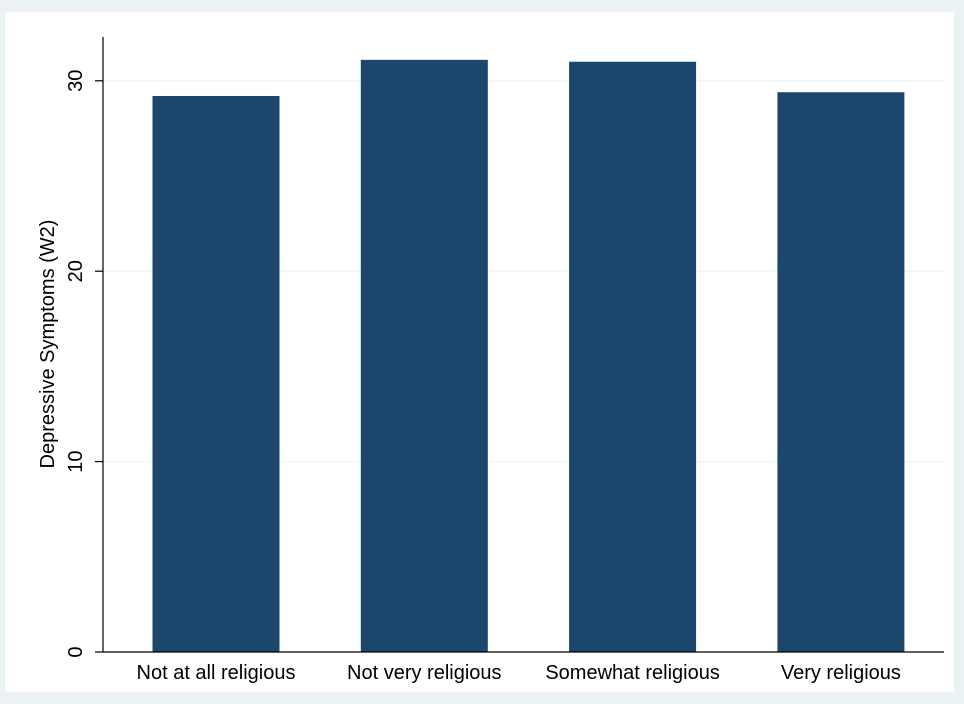 The width and height of the screenshot is (964, 704). What do you see at coordinates (76, 271) in the screenshot?
I see `y-tick-label: 20` at bounding box center [76, 271].